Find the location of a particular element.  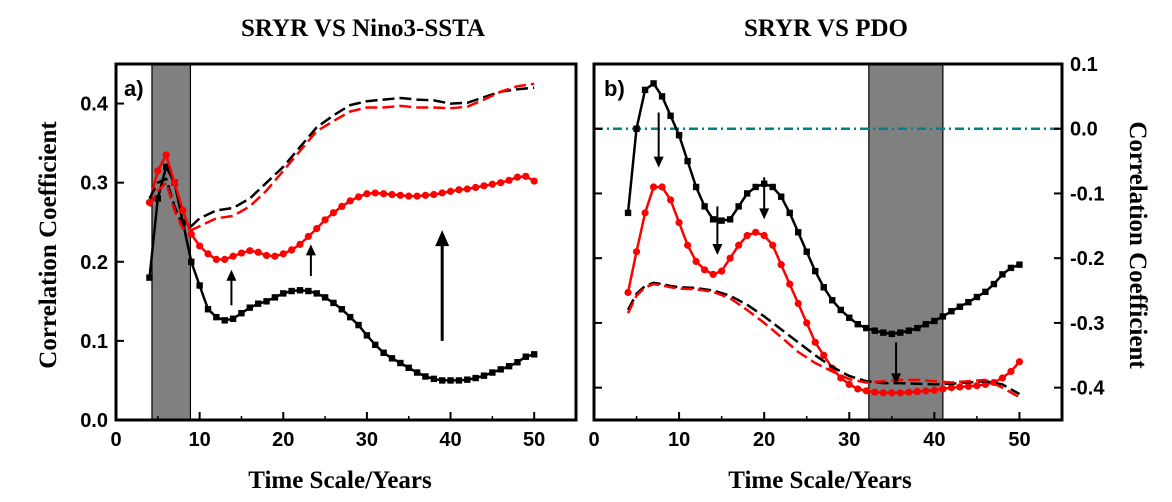

x-tick-label: 20 is located at coordinates (283, 440).